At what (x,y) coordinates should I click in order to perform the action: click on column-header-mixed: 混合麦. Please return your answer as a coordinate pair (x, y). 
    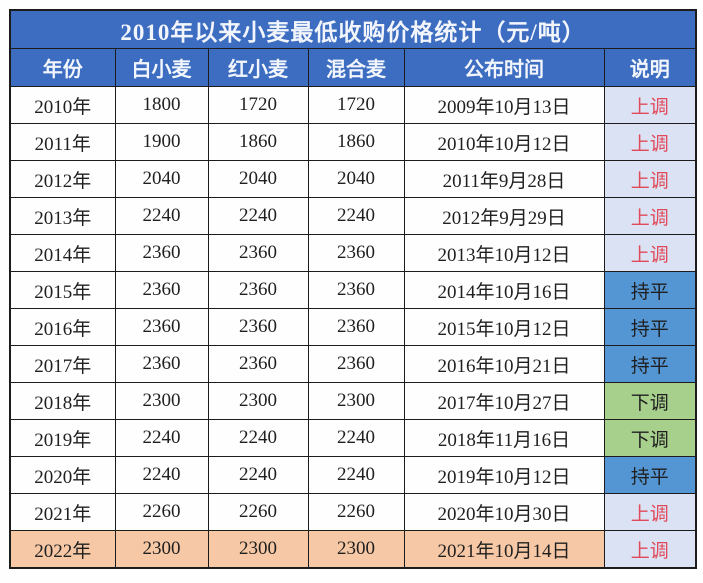
    Looking at the image, I should click on (356, 67).